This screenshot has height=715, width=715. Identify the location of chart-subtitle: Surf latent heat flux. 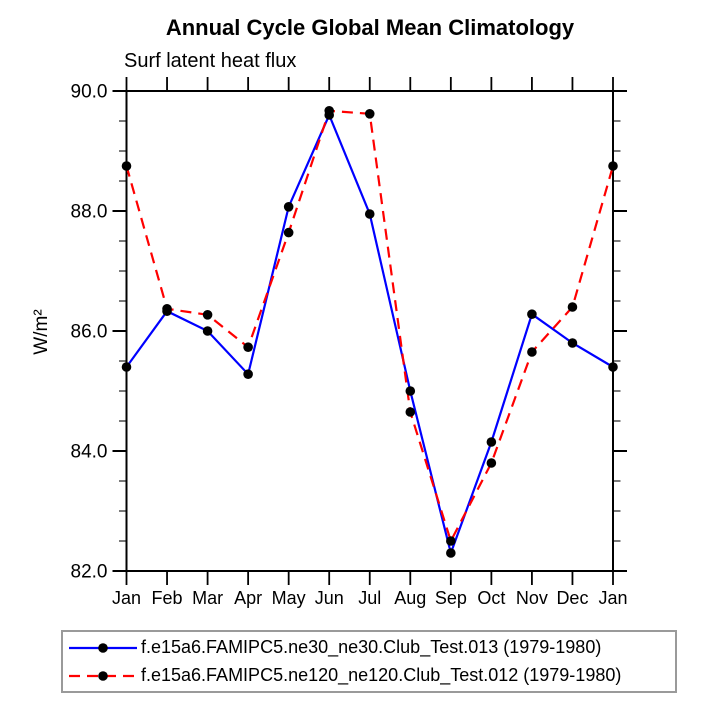
(210, 61).